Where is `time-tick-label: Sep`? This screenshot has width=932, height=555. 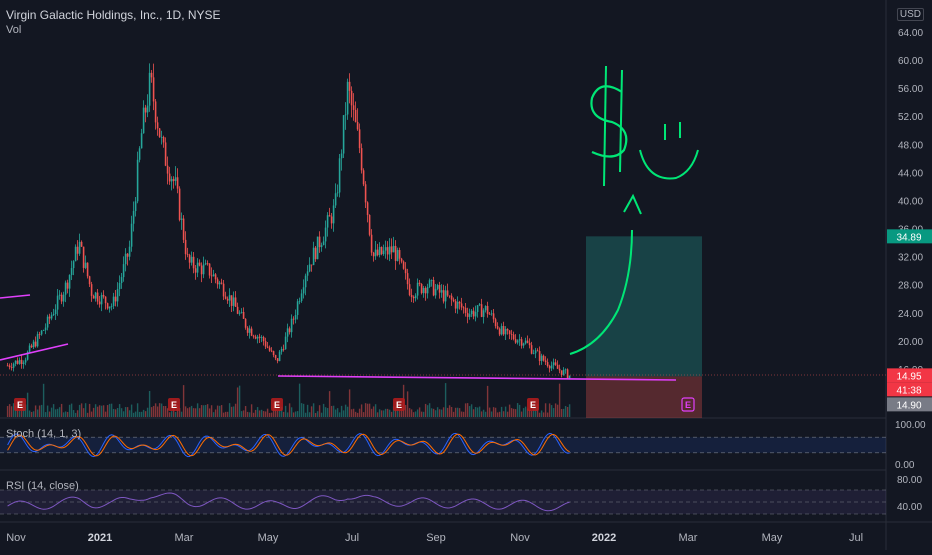
time-tick-label: Sep is located at coordinates (436, 538).